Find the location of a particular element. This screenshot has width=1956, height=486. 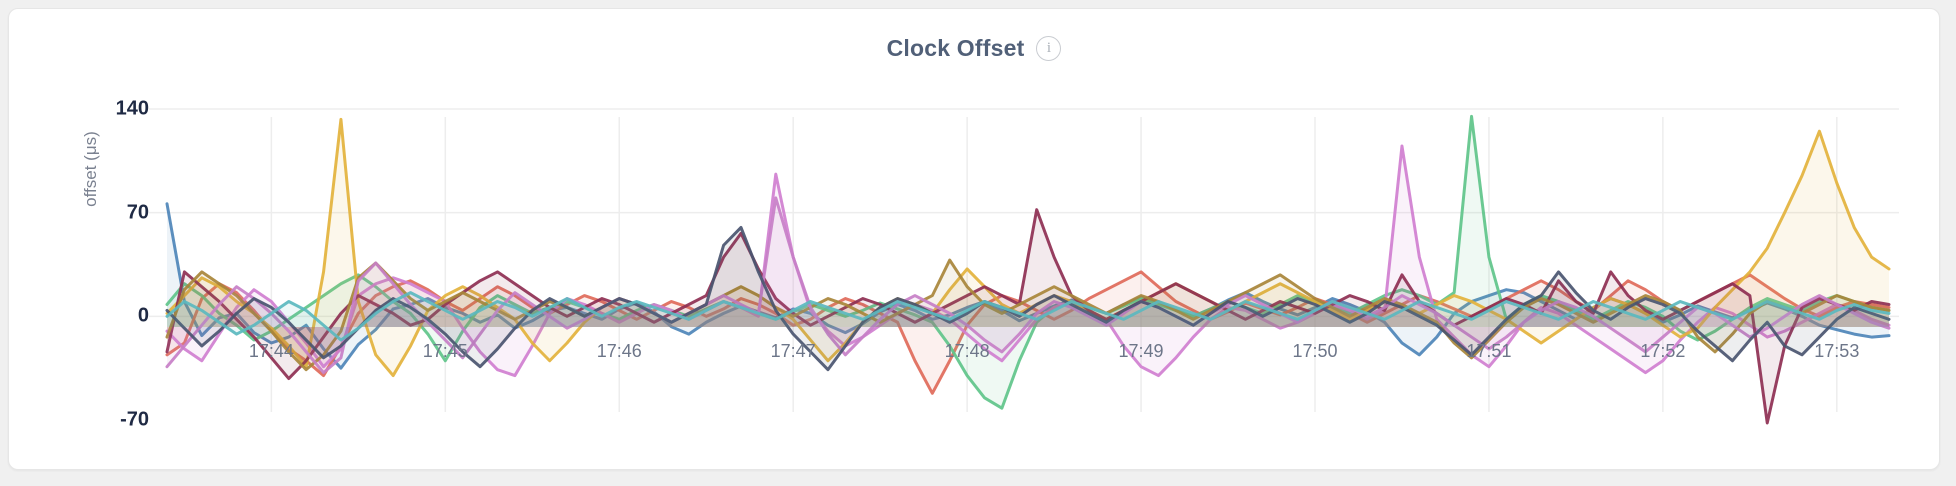

info-icon: i is located at coordinates (1049, 48).